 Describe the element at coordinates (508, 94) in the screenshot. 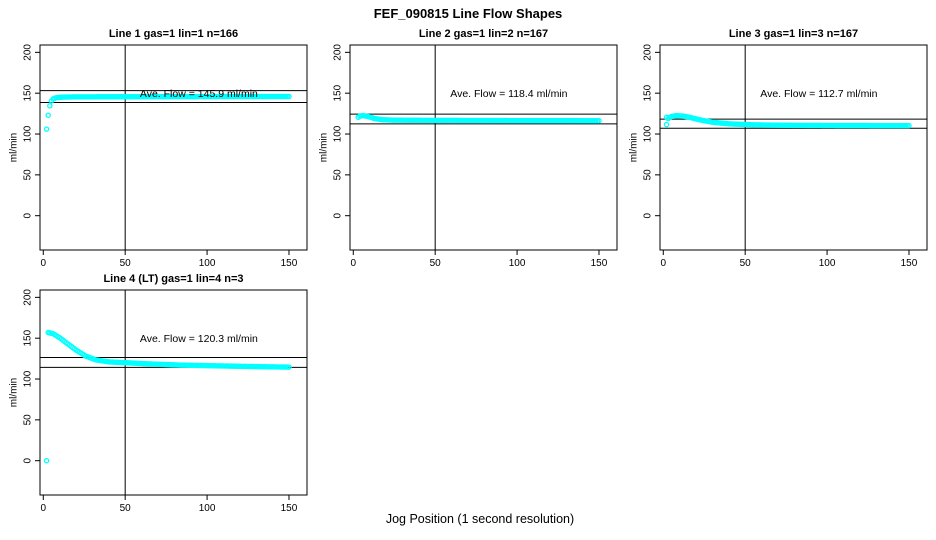

I see `ave-flow-annotation: Ave. Flow = 118.4 ml/min` at that location.